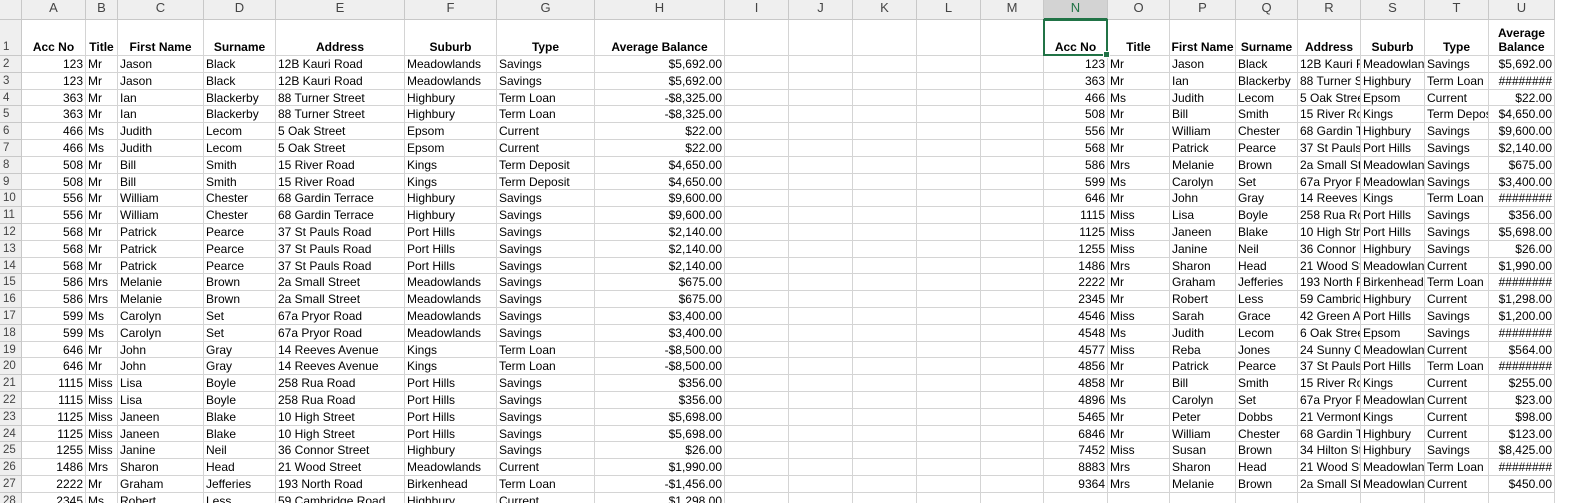 This screenshot has width=1575, height=503. What do you see at coordinates (161, 182) in the screenshot?
I see `cell: Bill` at bounding box center [161, 182].